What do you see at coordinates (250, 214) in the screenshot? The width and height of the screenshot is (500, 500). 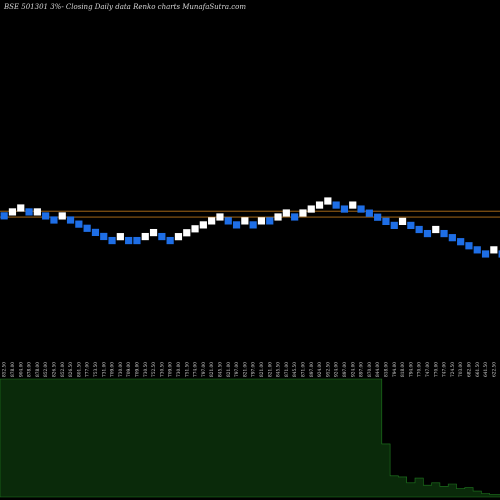 I see `reference-lines` at bounding box center [250, 214].